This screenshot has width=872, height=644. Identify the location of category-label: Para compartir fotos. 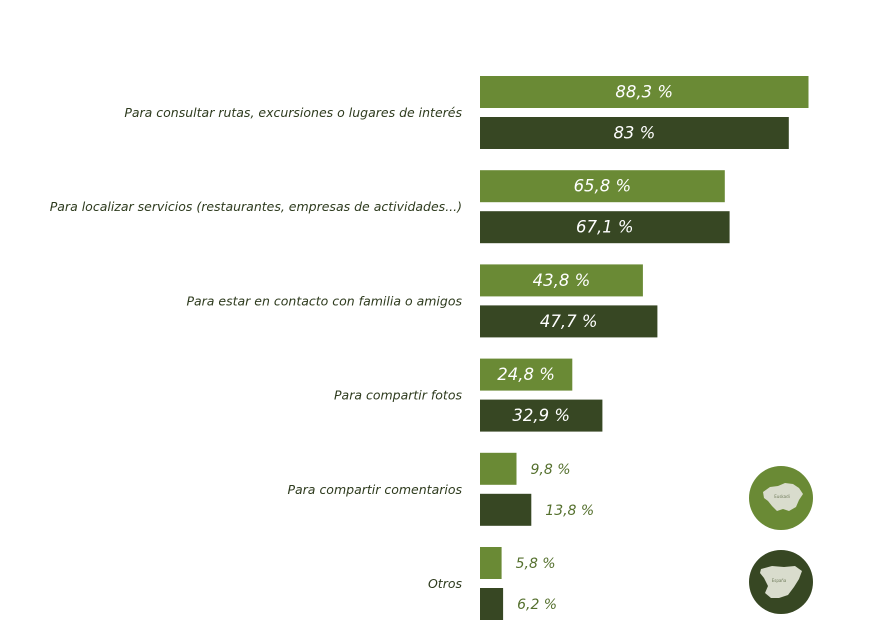
(398, 395).